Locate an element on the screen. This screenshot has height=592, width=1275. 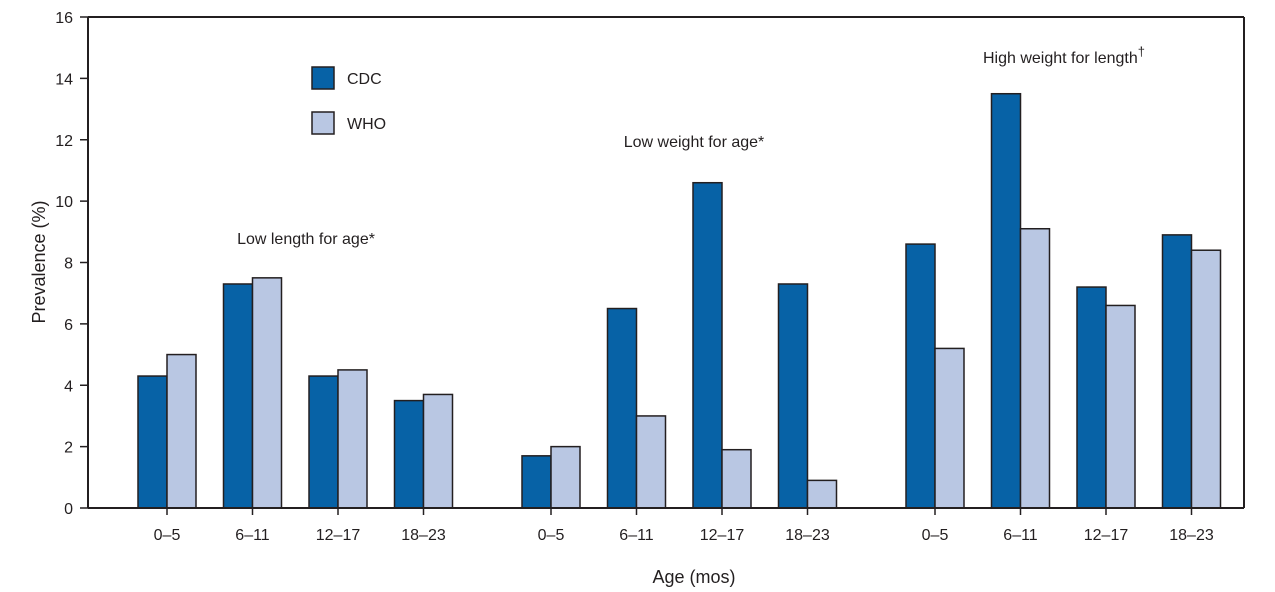
x-axis-title: Age (mos) is located at coordinates (693, 577).